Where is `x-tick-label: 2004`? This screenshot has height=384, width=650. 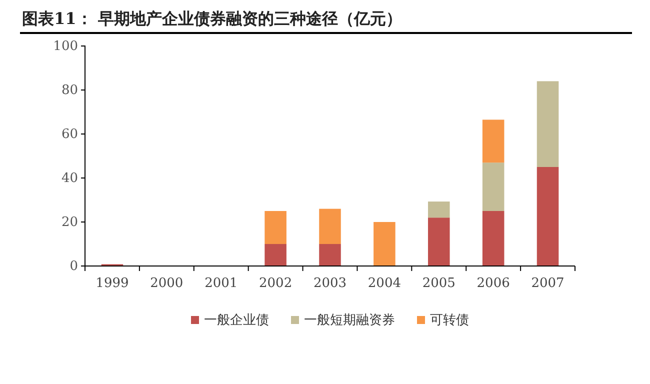 x-tick-label: 2004 is located at coordinates (384, 284).